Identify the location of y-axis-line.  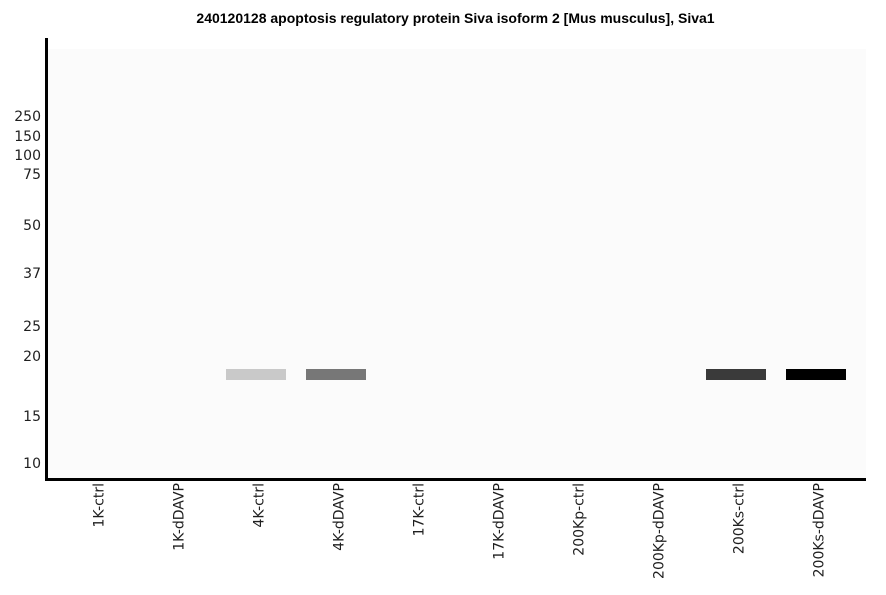
(46, 259).